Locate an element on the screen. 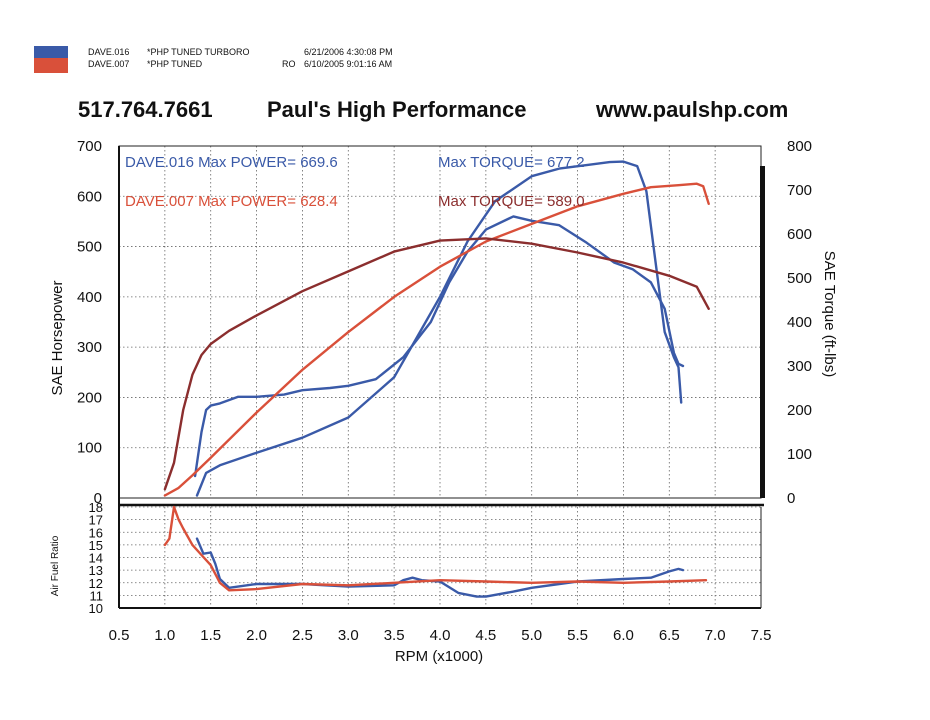 This screenshot has height=720, width=930. y-tick-label-right: 600 is located at coordinates (799, 234).